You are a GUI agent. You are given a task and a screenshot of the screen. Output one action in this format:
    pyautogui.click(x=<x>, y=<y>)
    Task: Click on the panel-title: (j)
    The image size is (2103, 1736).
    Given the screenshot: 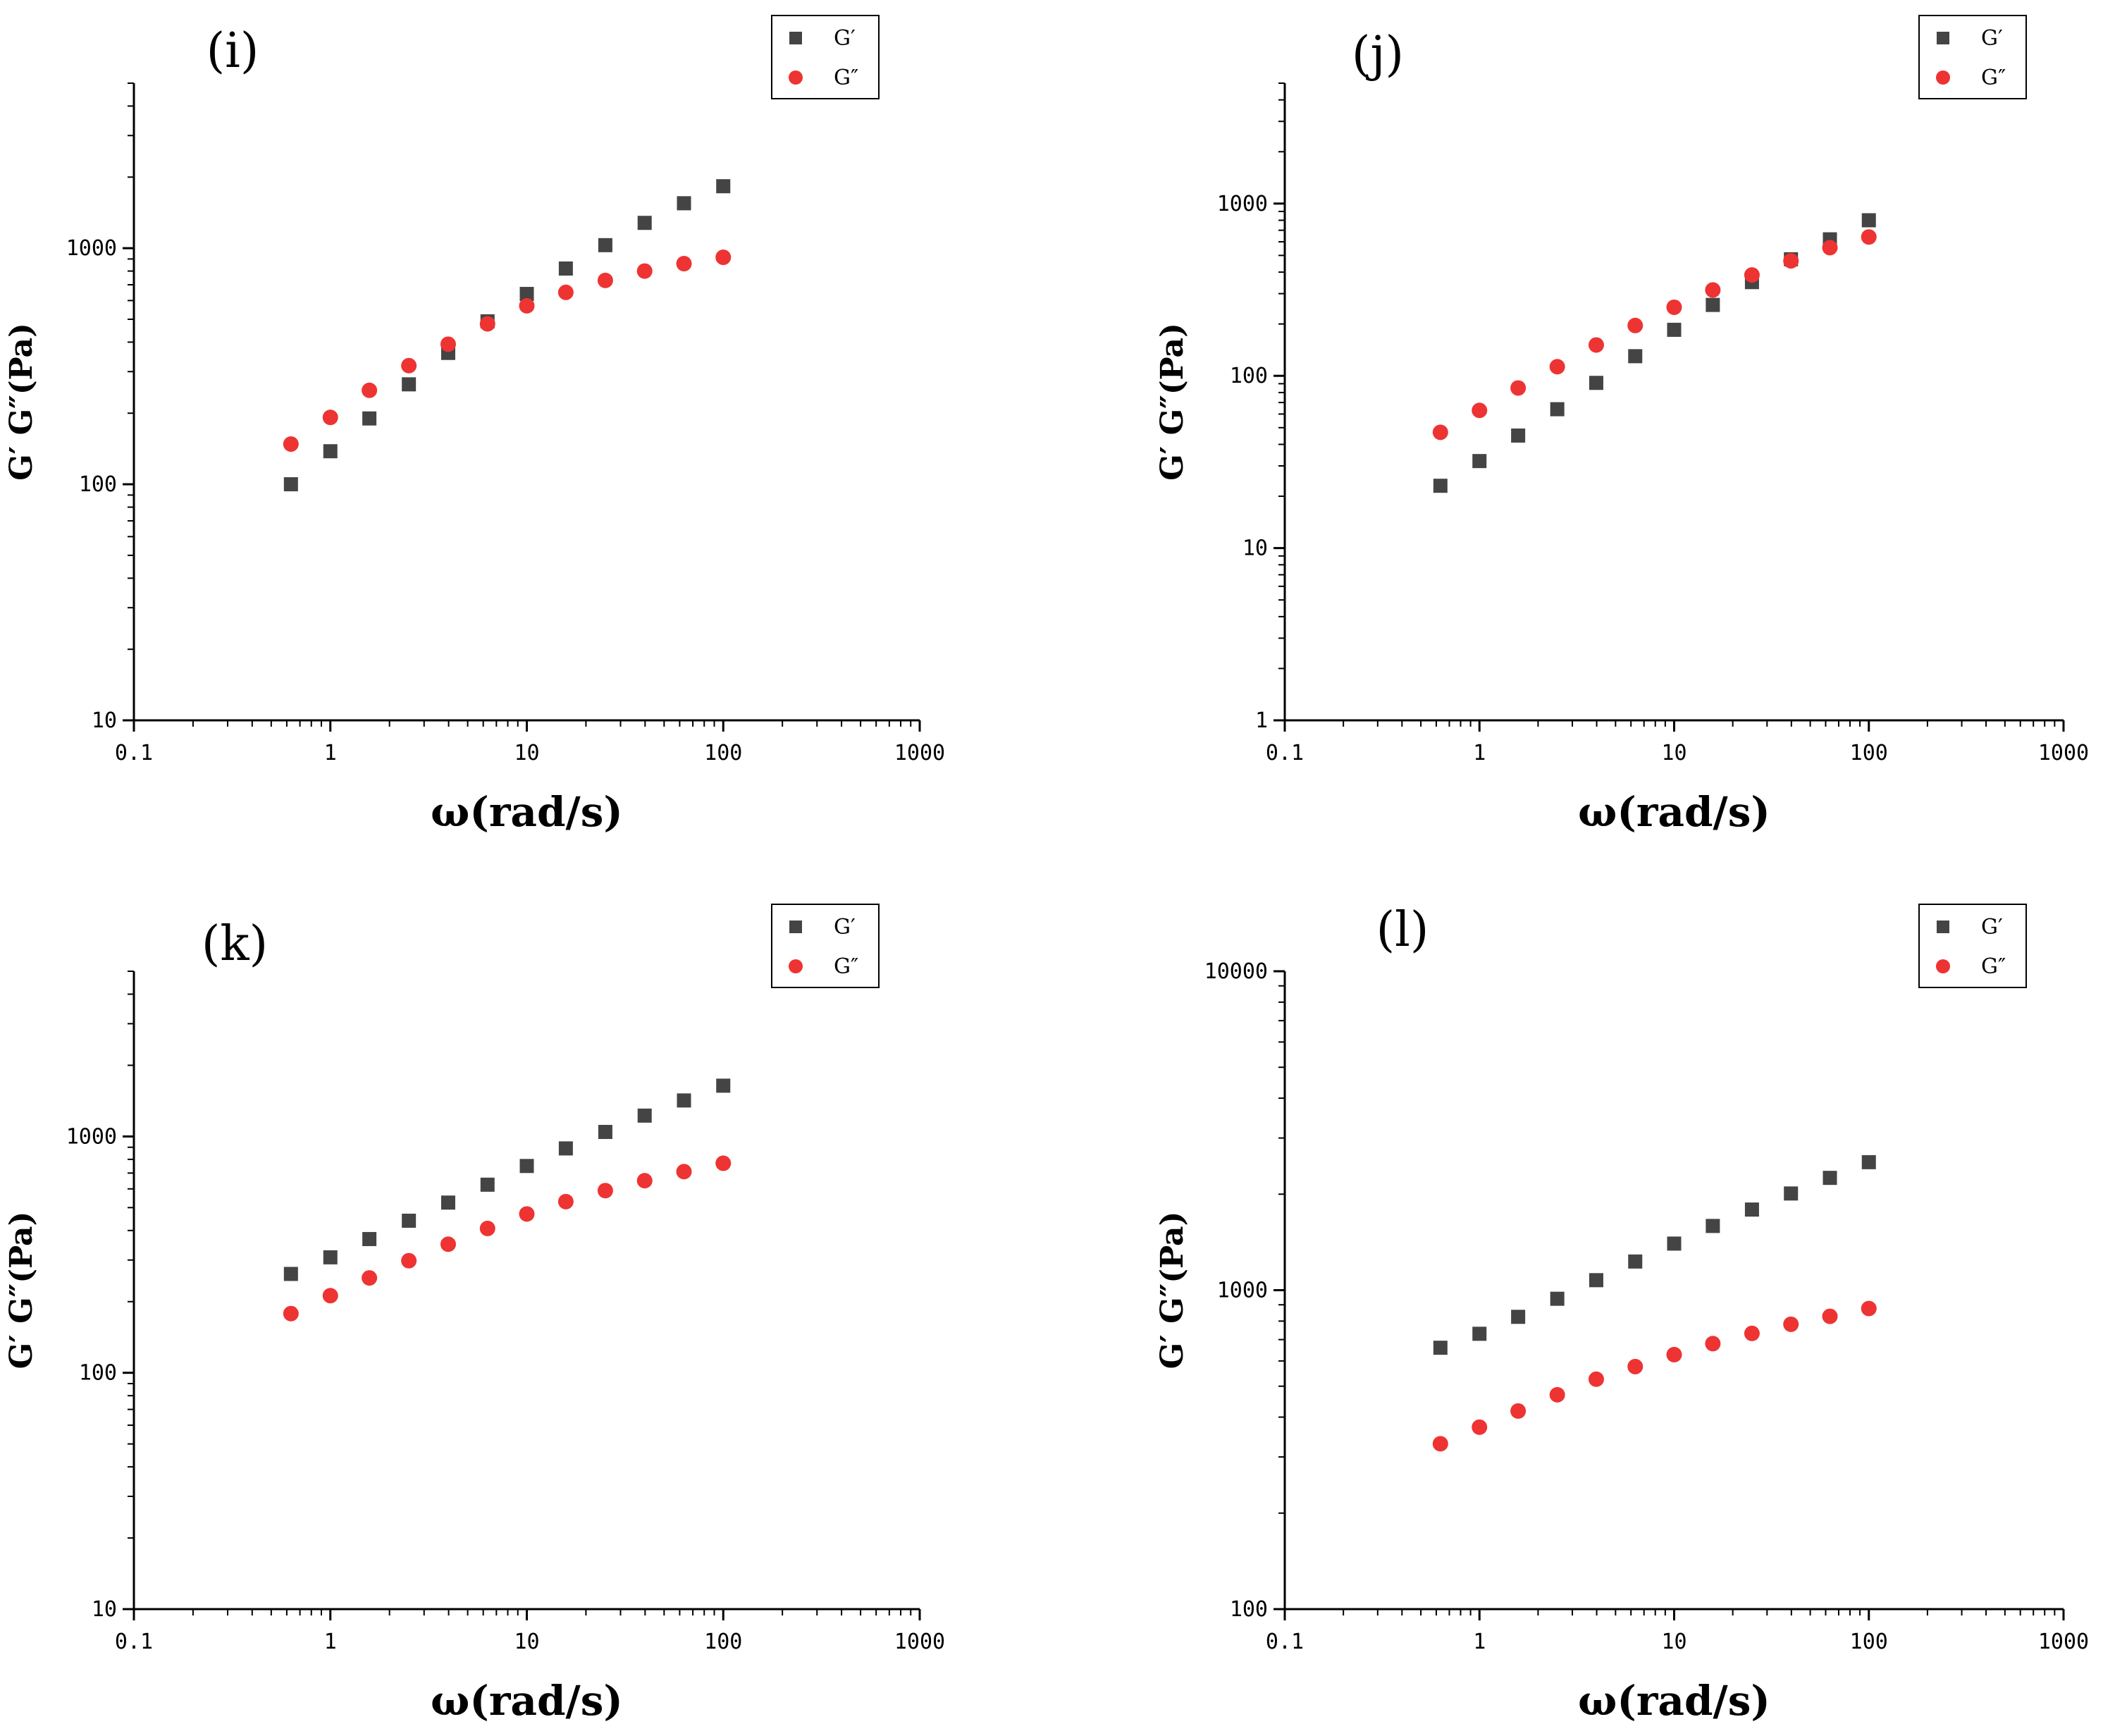 What is the action you would take?
    pyautogui.click(x=1378, y=54)
    